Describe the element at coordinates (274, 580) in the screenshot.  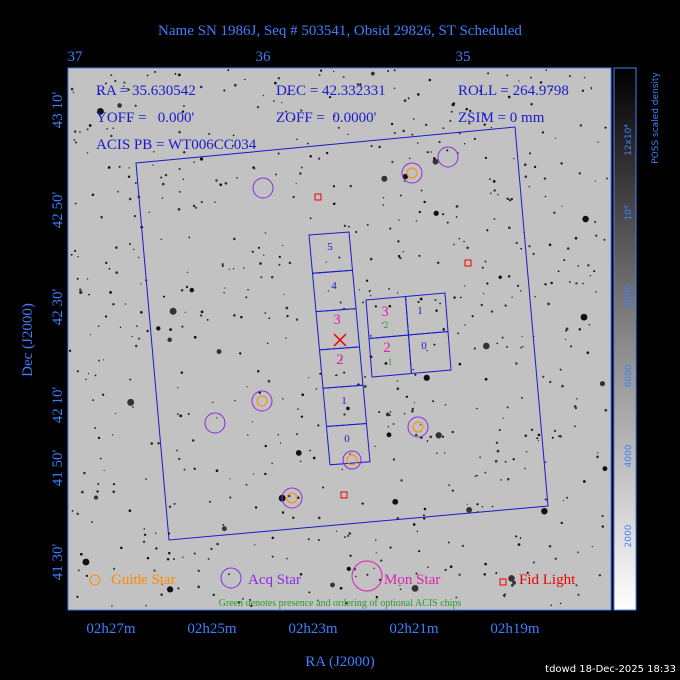
I see `legend-acq: Acq Star` at that location.